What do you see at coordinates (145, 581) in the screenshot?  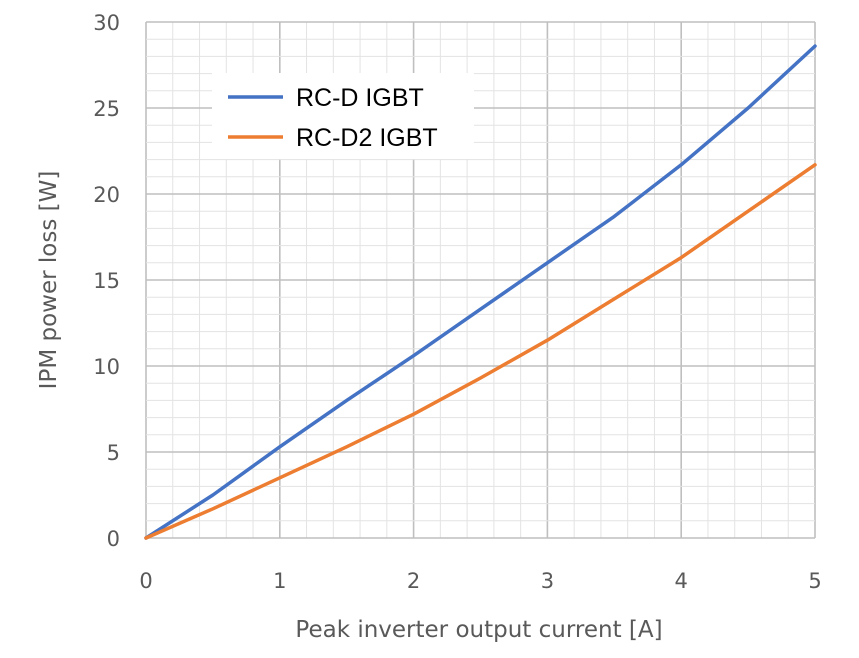 I see `x-tick-label: 0` at bounding box center [145, 581].